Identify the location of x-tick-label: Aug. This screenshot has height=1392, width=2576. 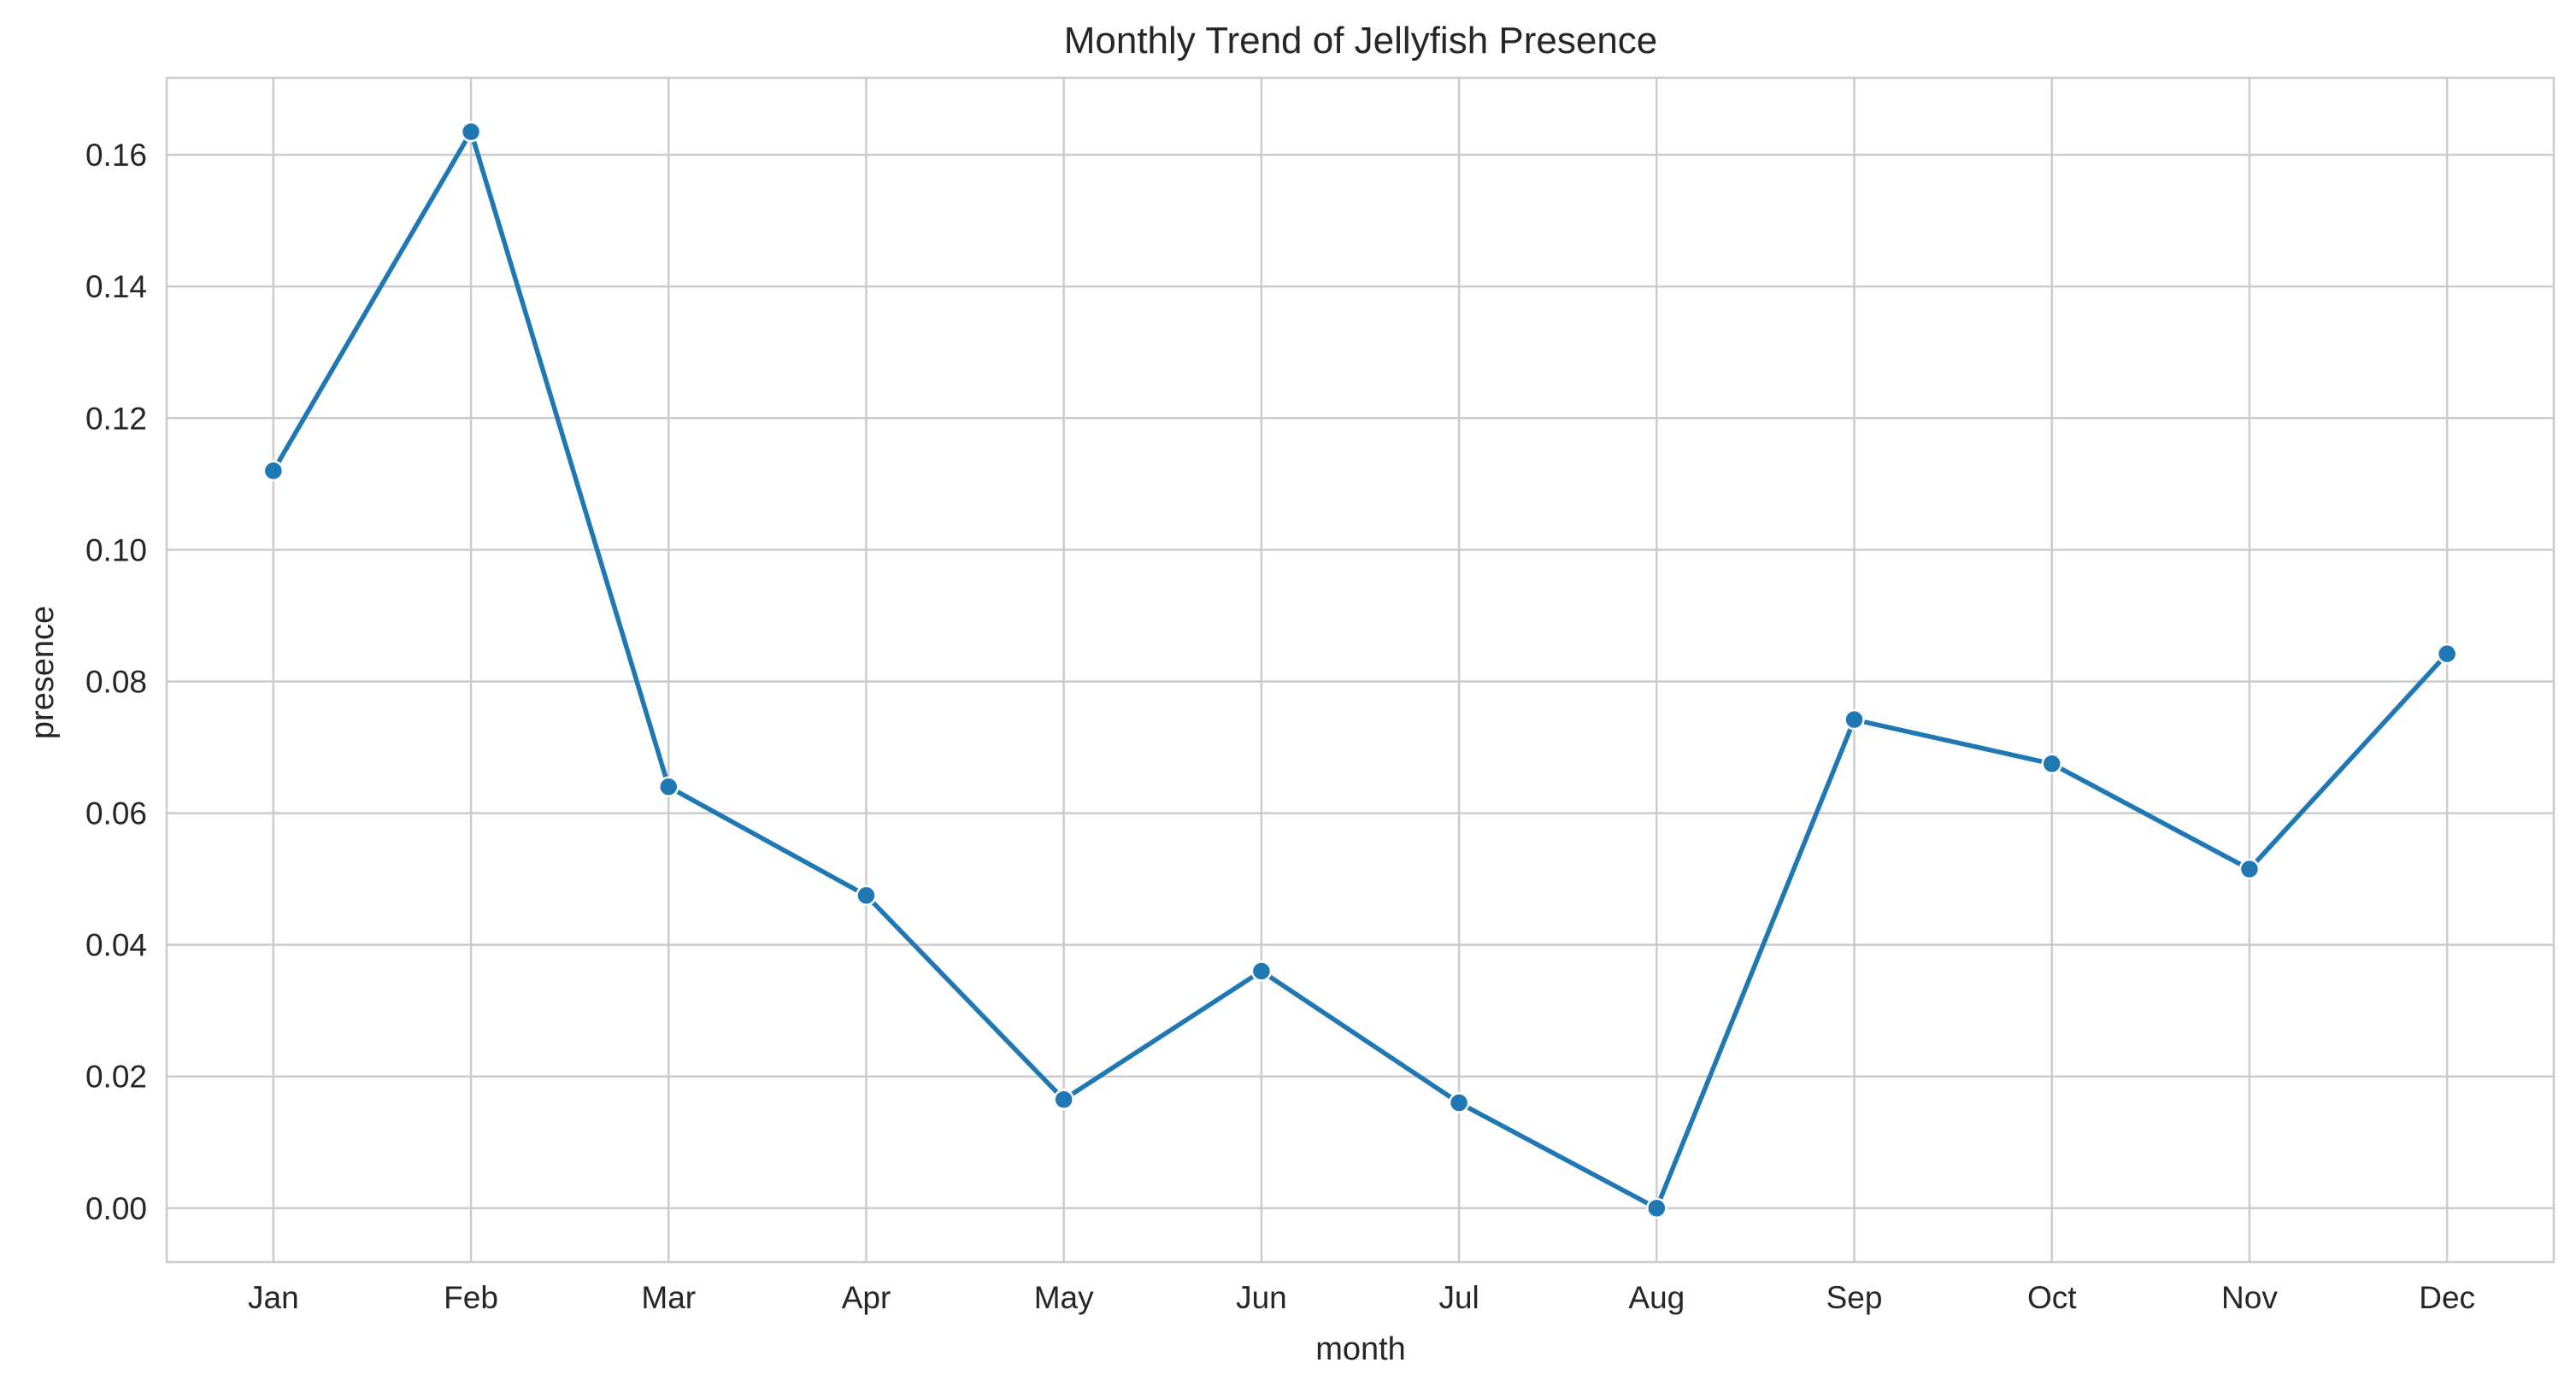
(1656, 1298).